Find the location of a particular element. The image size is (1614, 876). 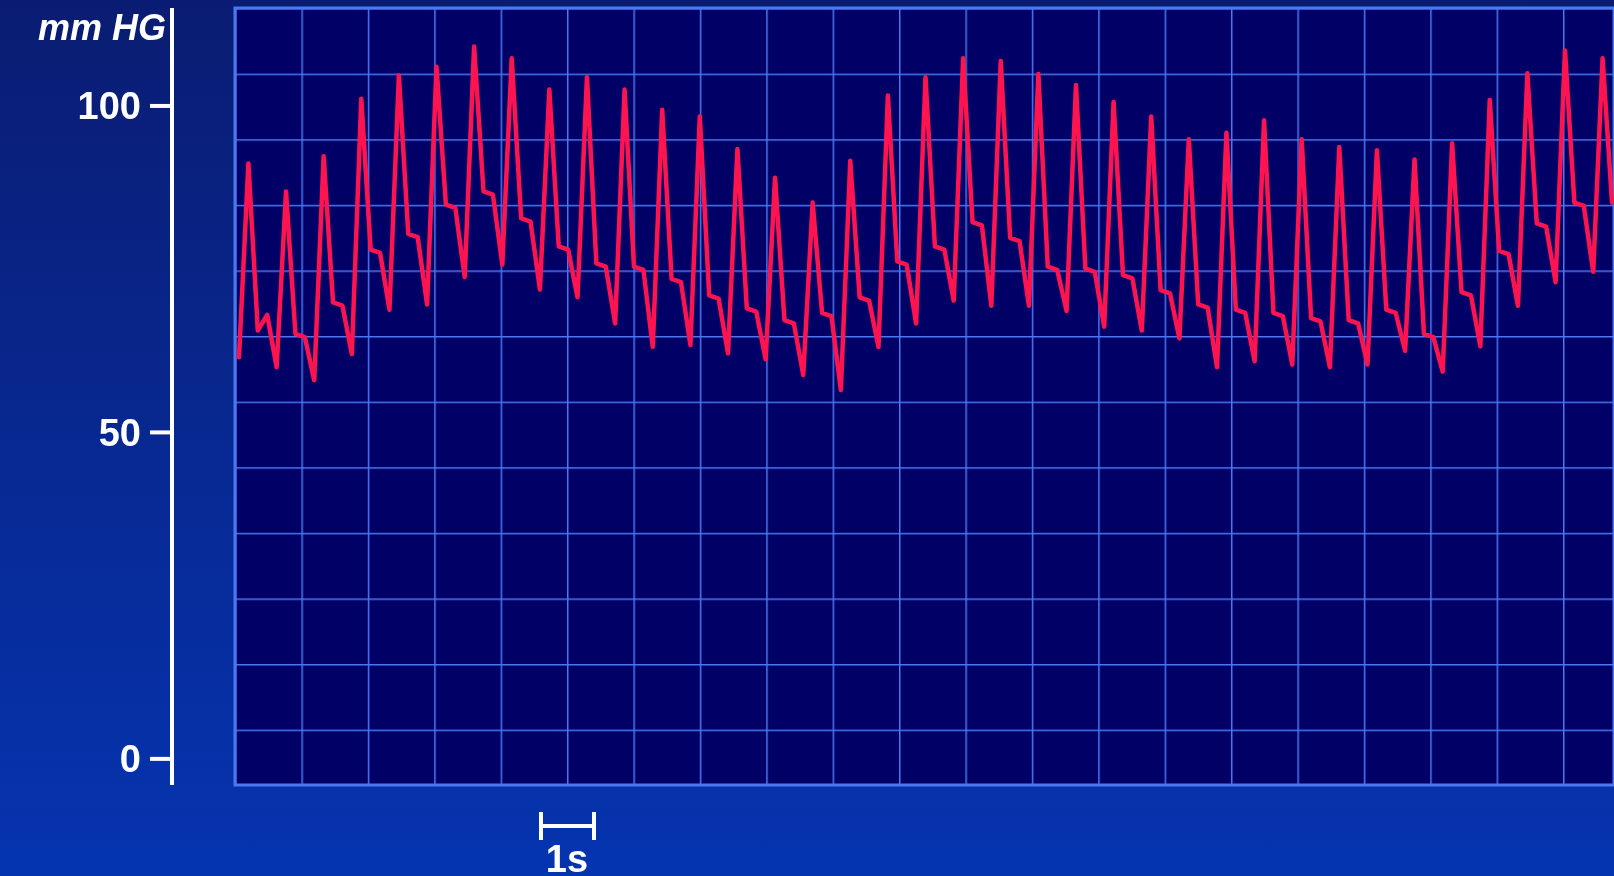

y-axis-title: mm HG is located at coordinates (101, 27).